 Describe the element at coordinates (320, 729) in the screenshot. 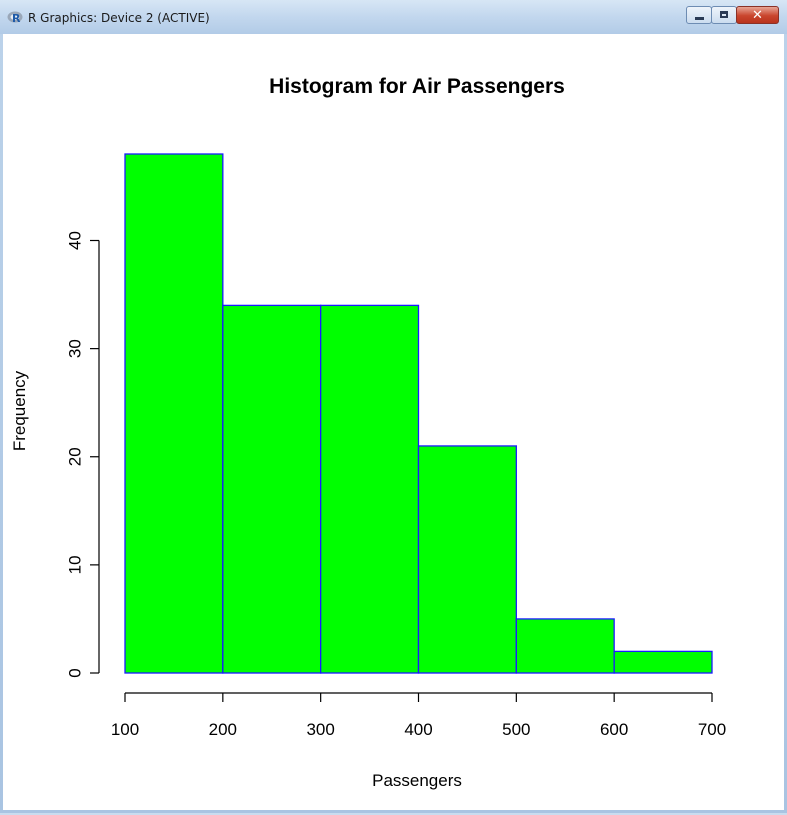

I see `x-tick-label: 300` at that location.